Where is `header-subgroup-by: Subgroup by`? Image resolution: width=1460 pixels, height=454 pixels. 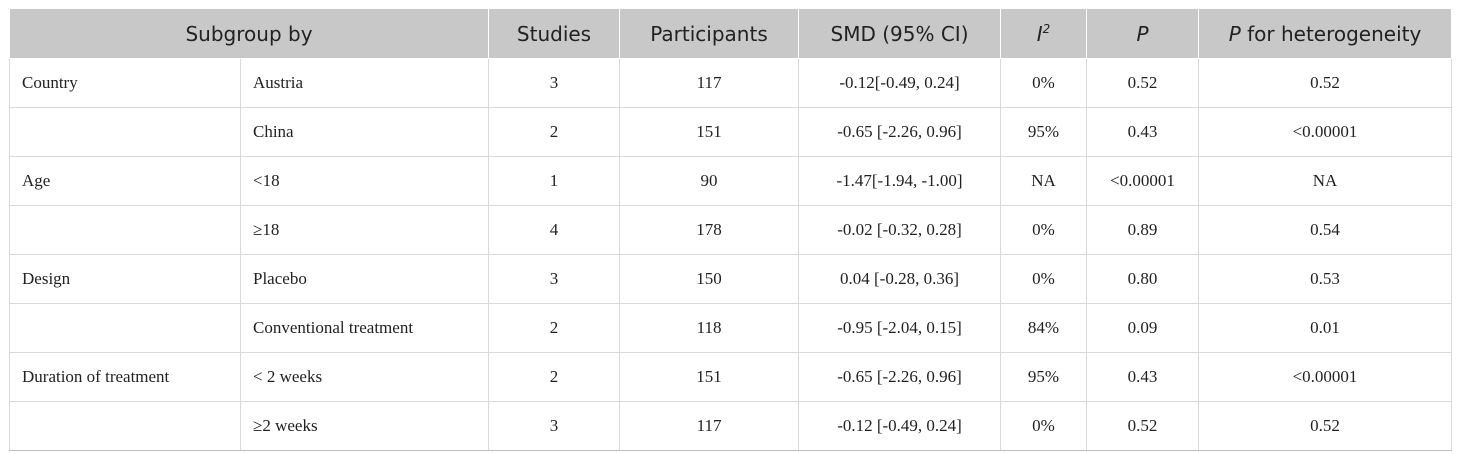 header-subgroup-by: Subgroup by is located at coordinates (249, 34).